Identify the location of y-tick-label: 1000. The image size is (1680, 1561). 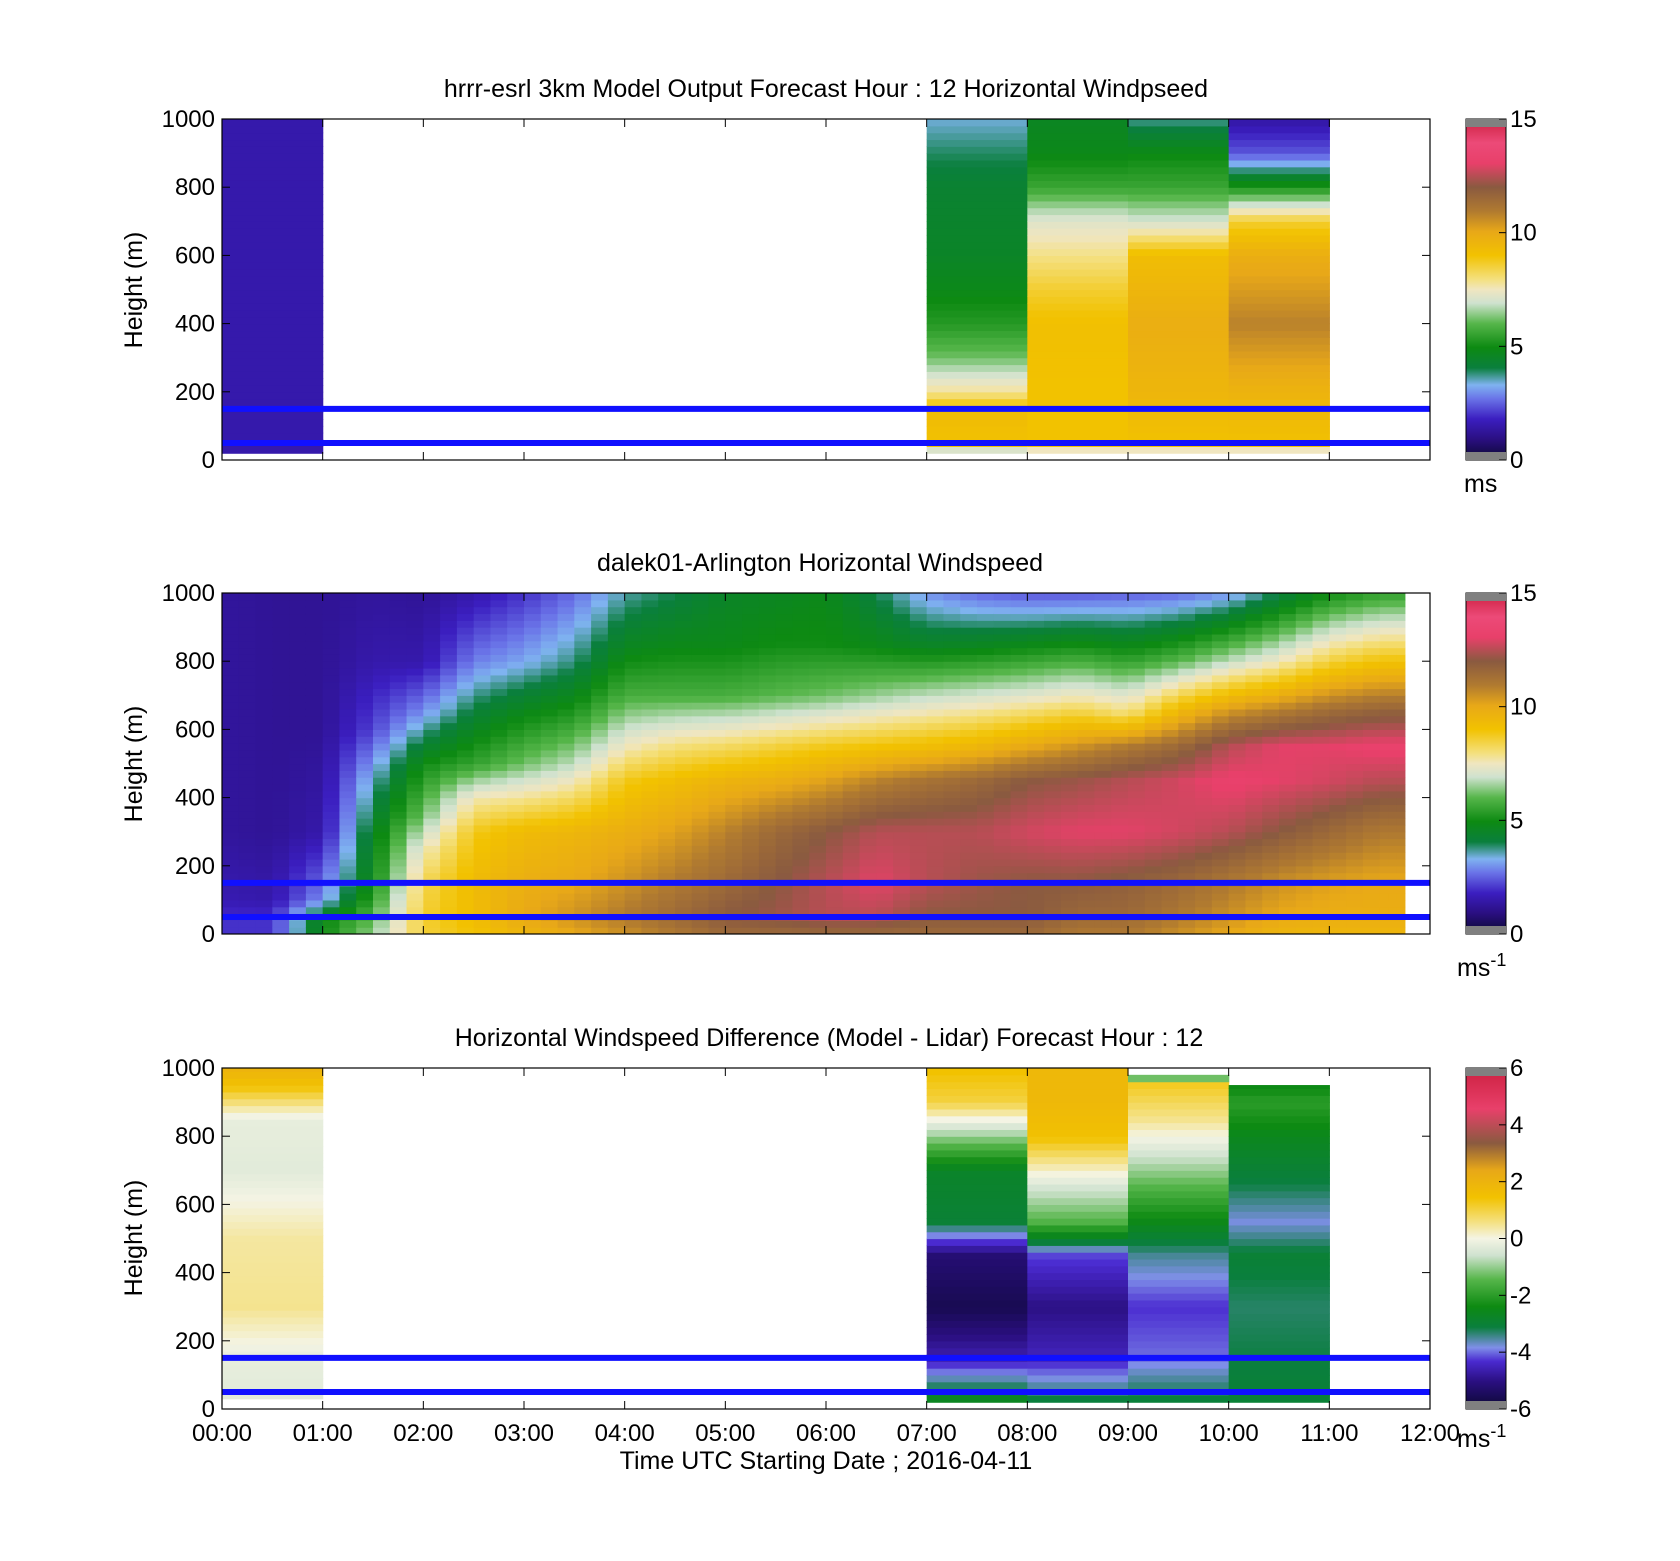
(188, 593).